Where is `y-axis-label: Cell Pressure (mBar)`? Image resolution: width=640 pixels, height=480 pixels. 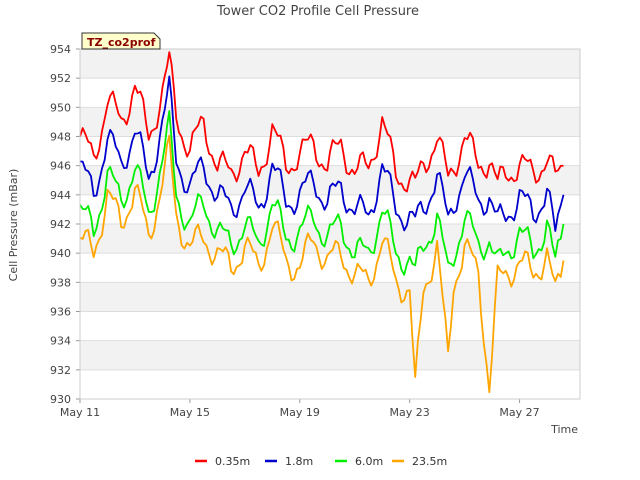
y-axis-label: Cell Pressure (mBar) is located at coordinates (13, 225).